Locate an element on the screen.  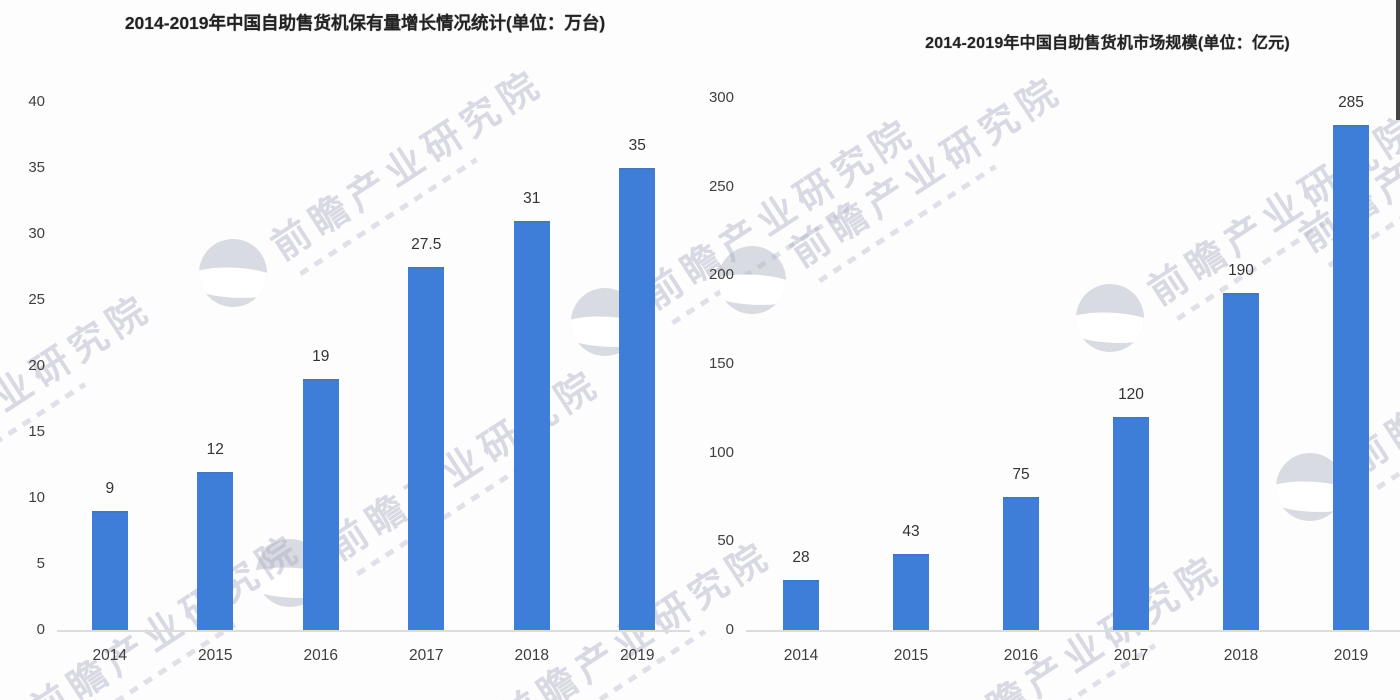
y-tick-label: 100 is located at coordinates (721, 452).